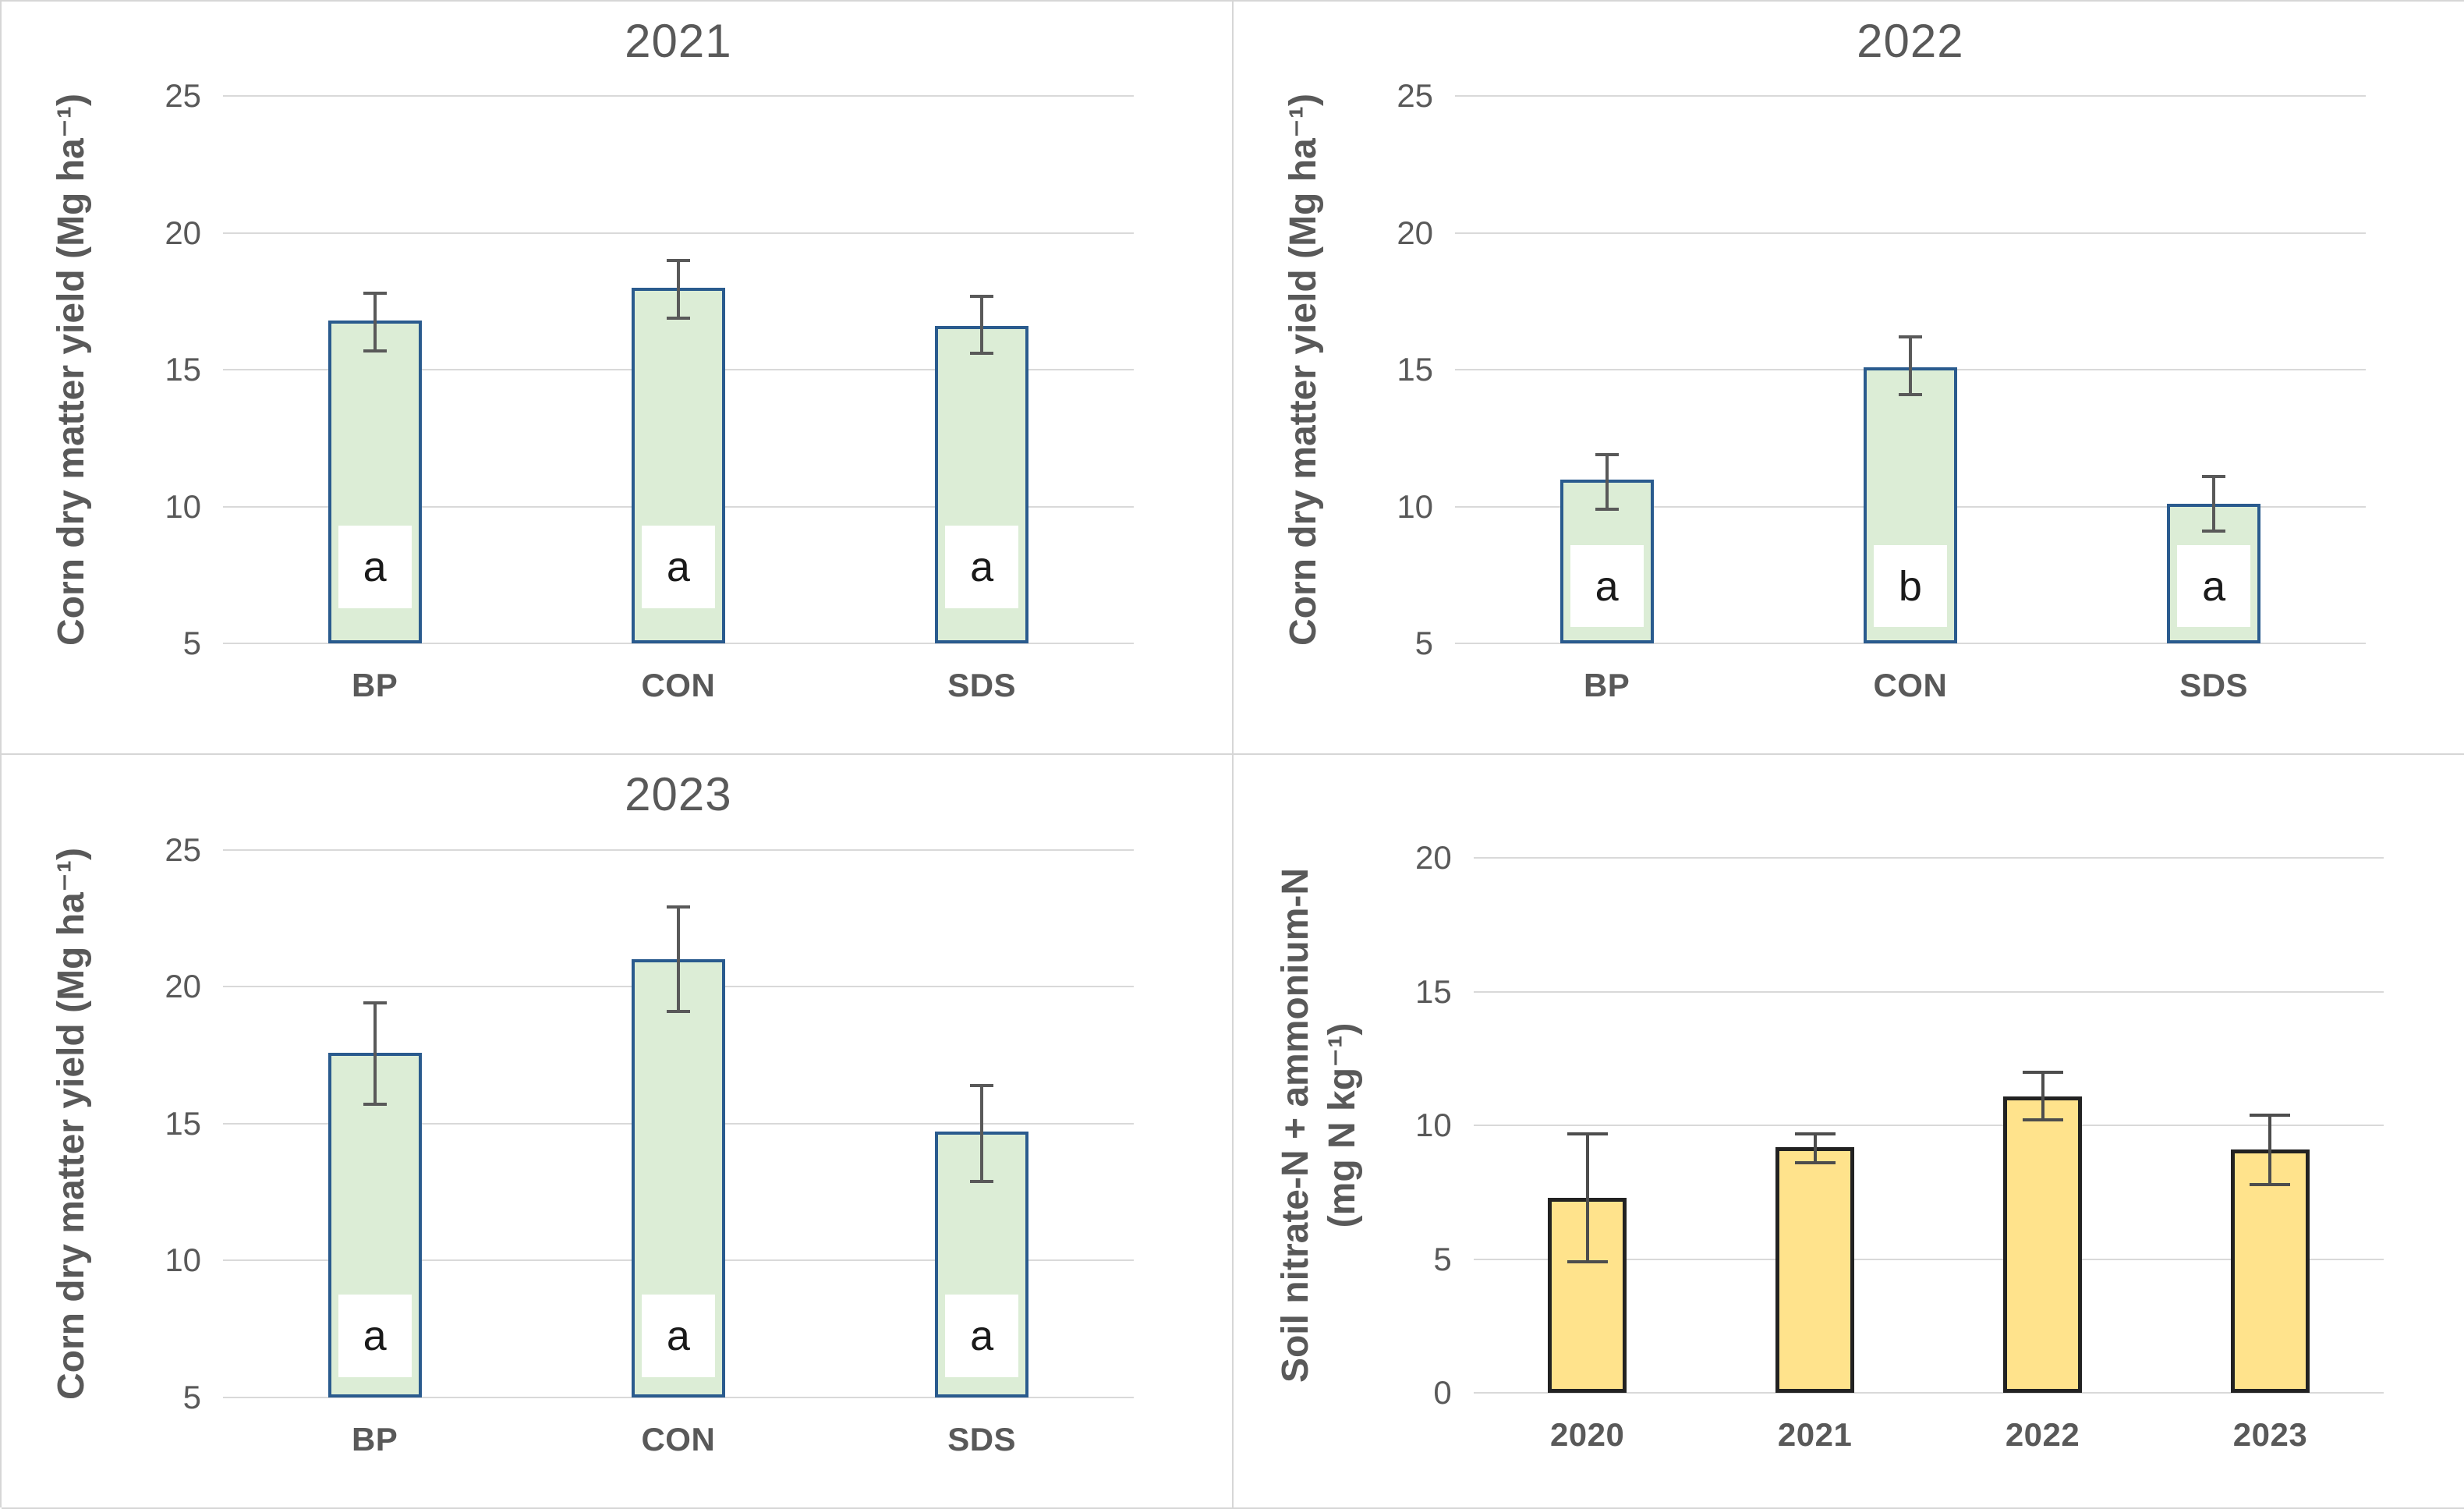 Image resolution: width=2464 pixels, height=1509 pixels. Describe the element at coordinates (1815, 1435) in the screenshot. I see `category-label: 2021` at that location.